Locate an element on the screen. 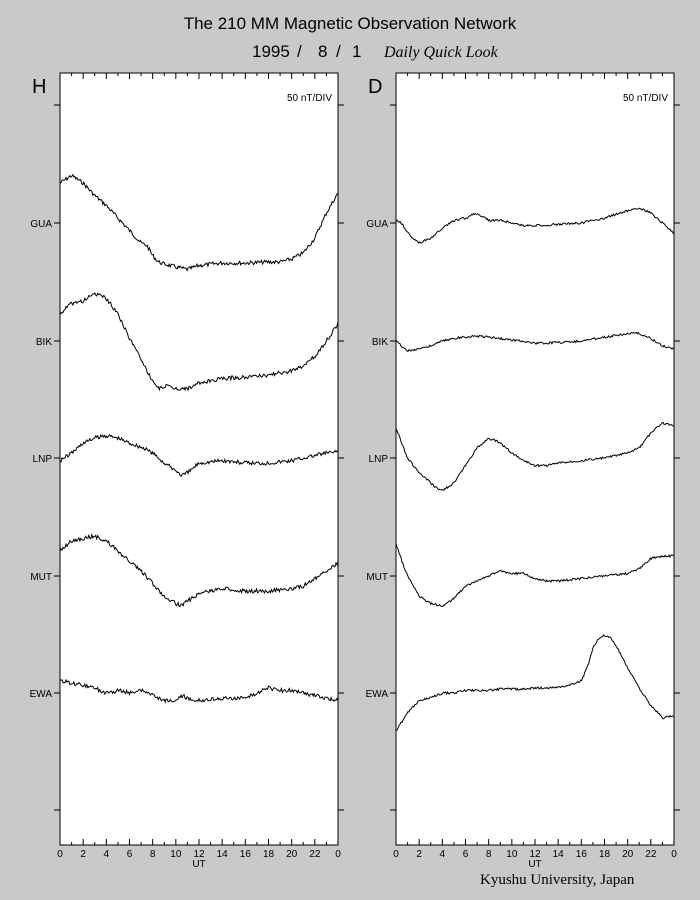  date-month: 8 is located at coordinates (323, 51).